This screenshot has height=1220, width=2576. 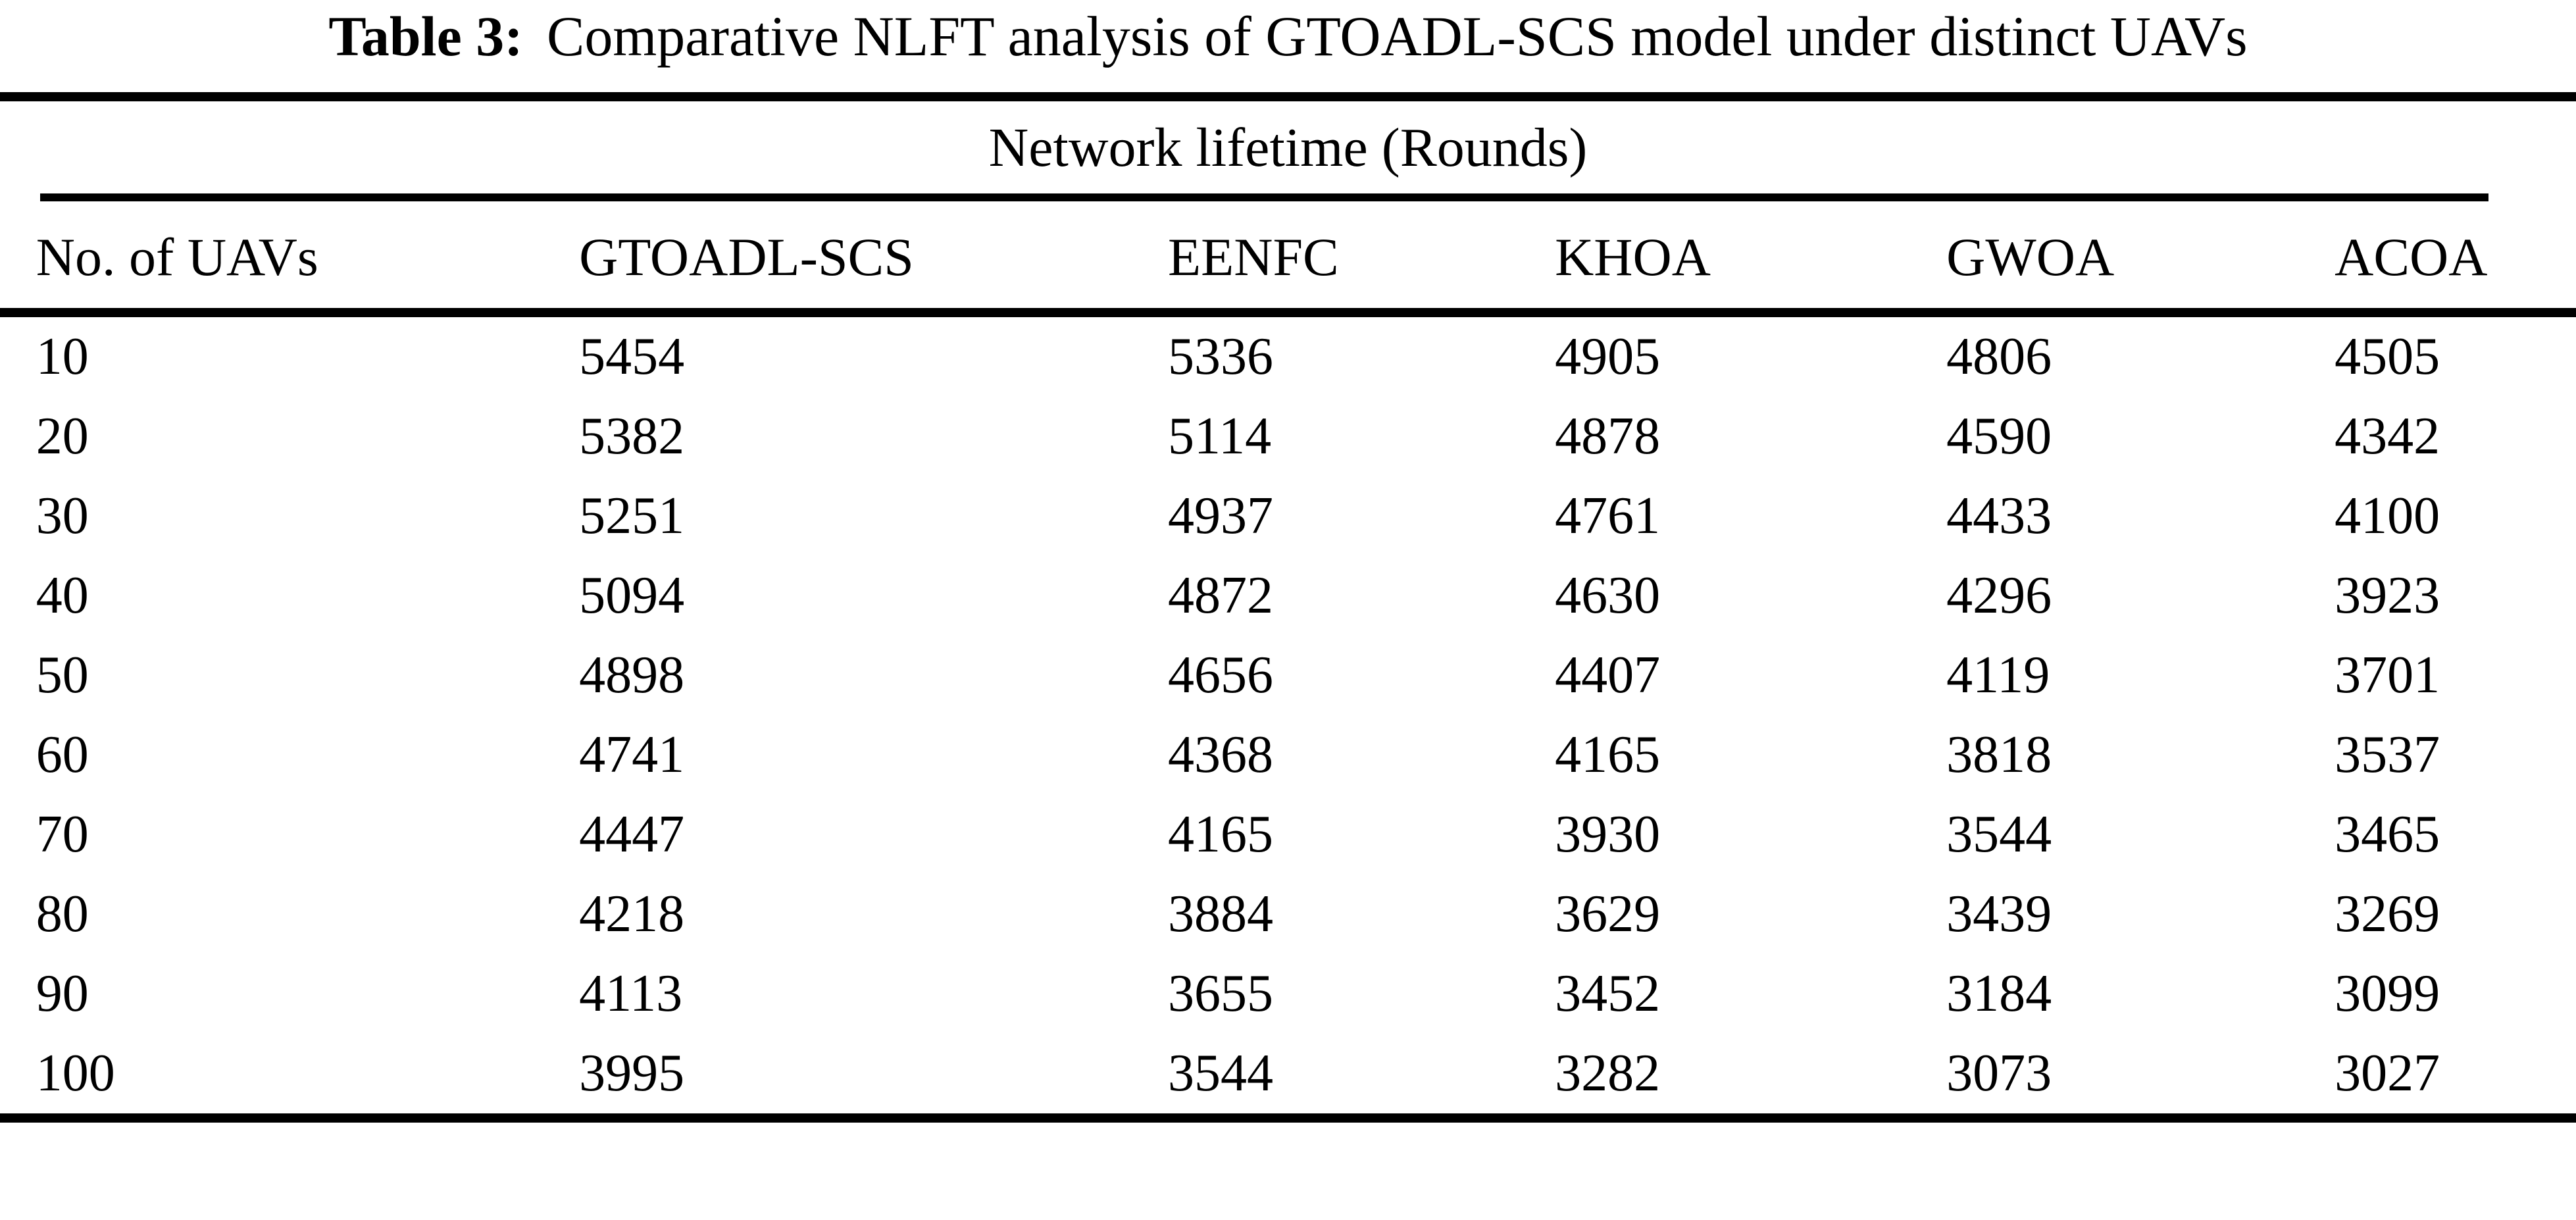 I want to click on table-cell-khoa: 4878, so click(x=1608, y=436).